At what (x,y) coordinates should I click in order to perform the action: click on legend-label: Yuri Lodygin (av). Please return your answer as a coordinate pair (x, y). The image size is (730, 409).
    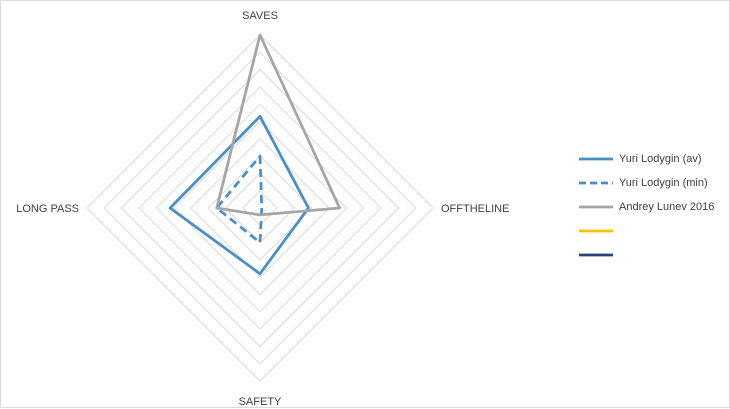
    Looking at the image, I should click on (660, 159).